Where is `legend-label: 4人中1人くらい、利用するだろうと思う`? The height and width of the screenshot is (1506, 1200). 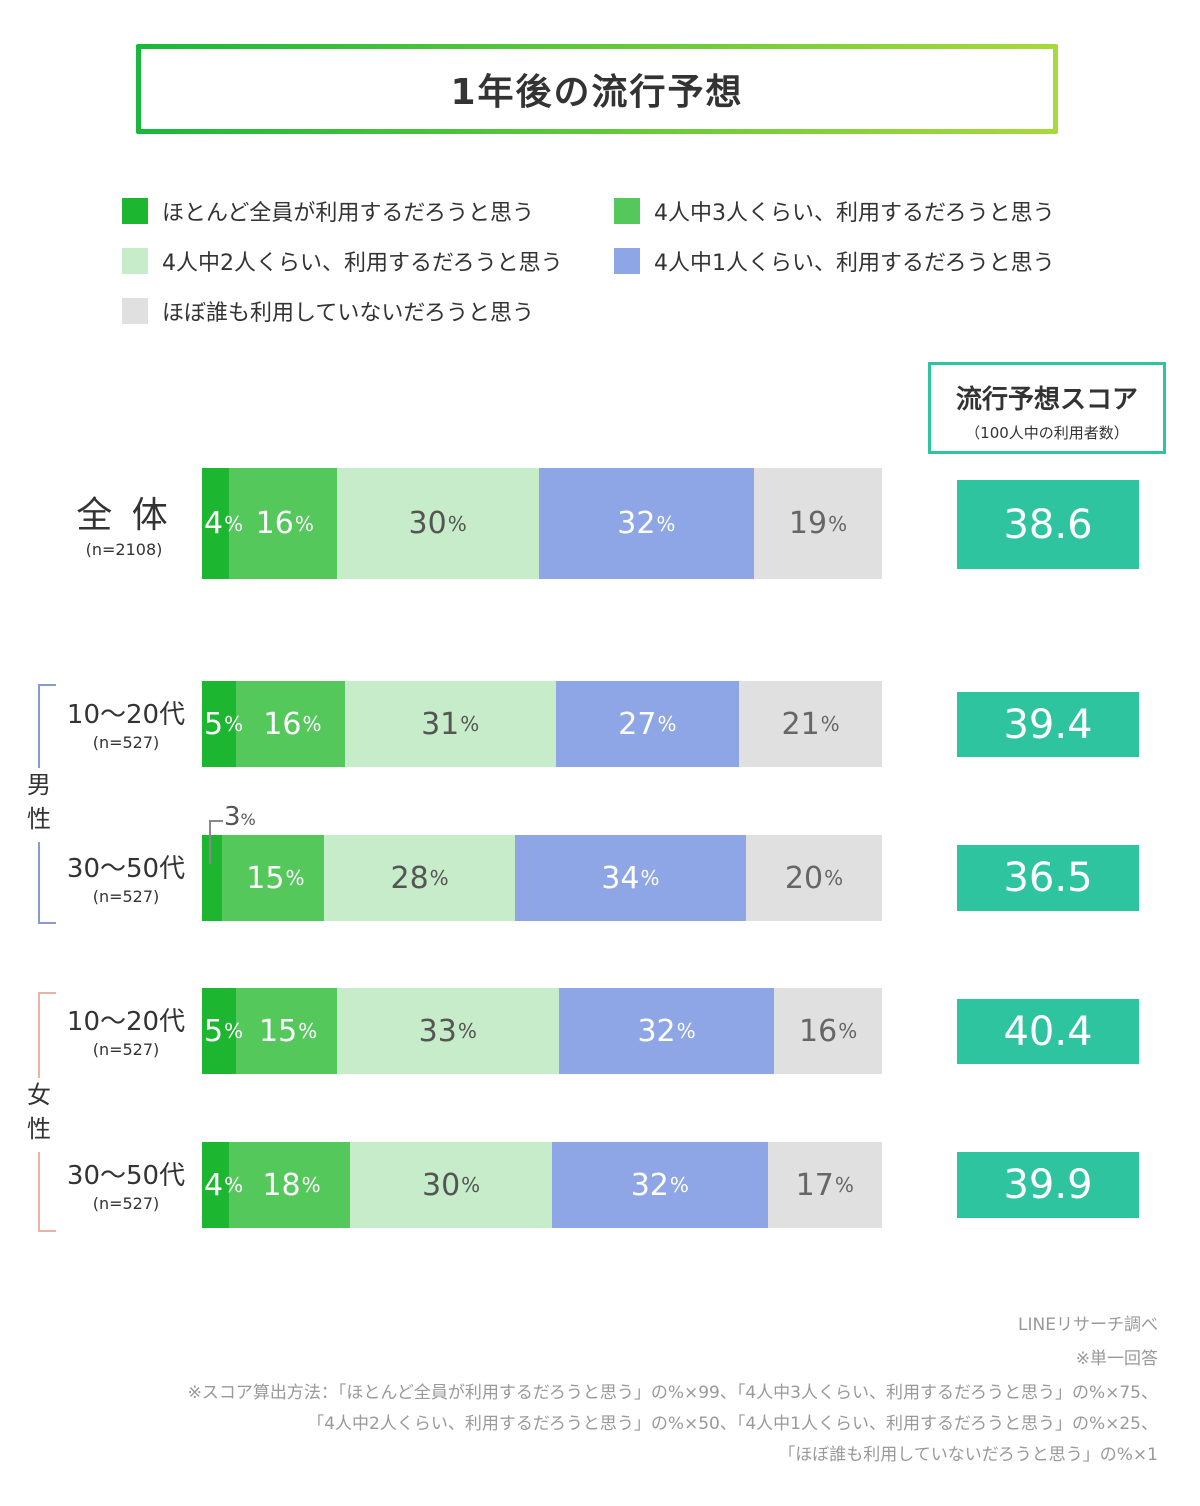 legend-label: 4人中1人くらい、利用するだろうと思う is located at coordinates (854, 263).